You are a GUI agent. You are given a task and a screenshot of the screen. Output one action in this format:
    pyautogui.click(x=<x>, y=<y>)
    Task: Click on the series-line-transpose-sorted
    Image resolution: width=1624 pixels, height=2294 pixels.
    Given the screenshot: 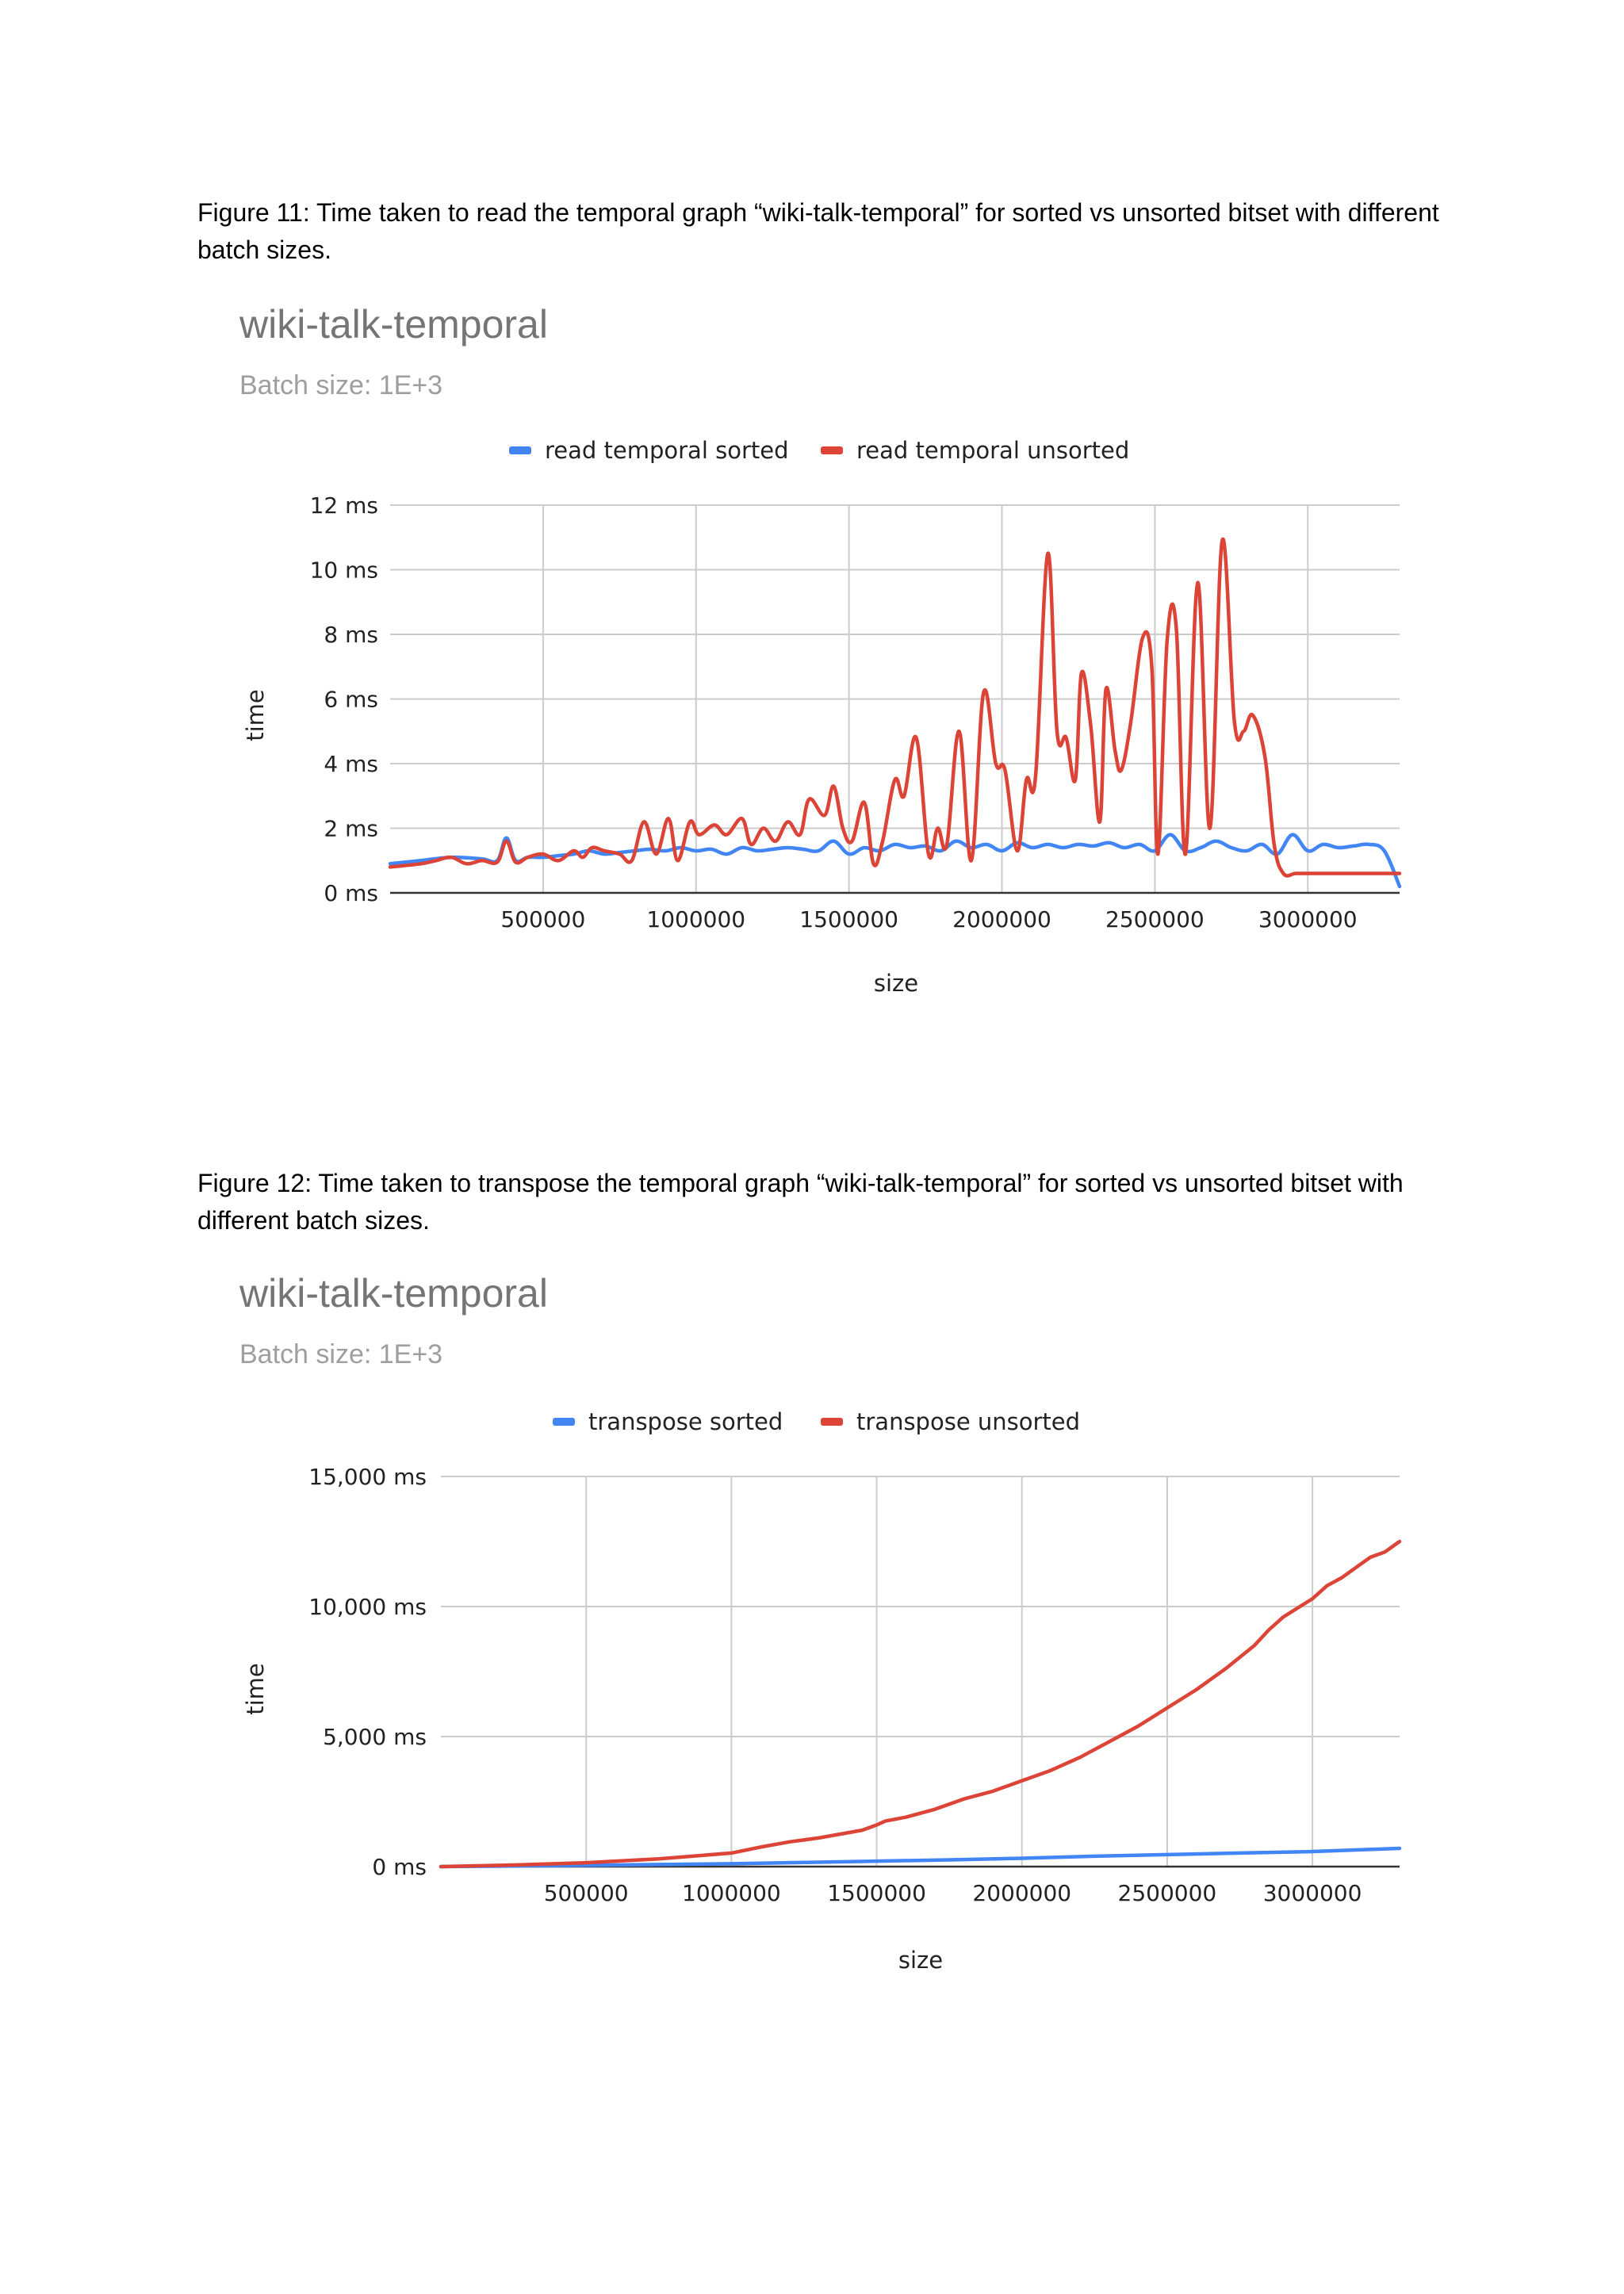 What is the action you would take?
    pyautogui.click(x=920, y=1857)
    